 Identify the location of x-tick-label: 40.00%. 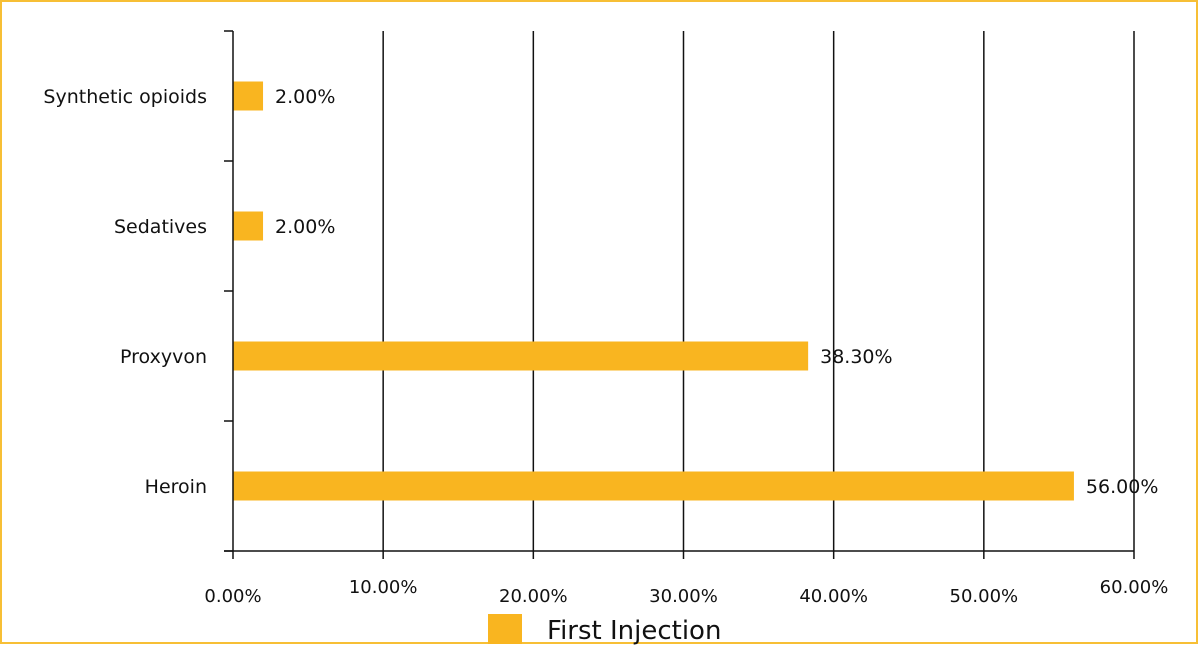
(833, 596).